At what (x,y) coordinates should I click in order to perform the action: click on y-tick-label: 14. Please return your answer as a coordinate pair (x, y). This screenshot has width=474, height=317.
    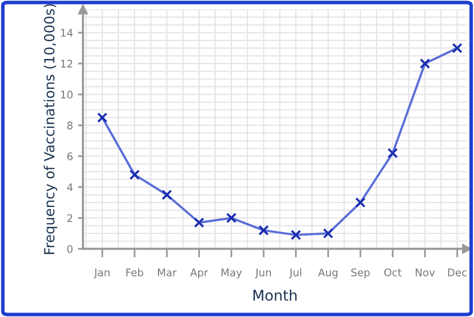
    Looking at the image, I should click on (67, 33).